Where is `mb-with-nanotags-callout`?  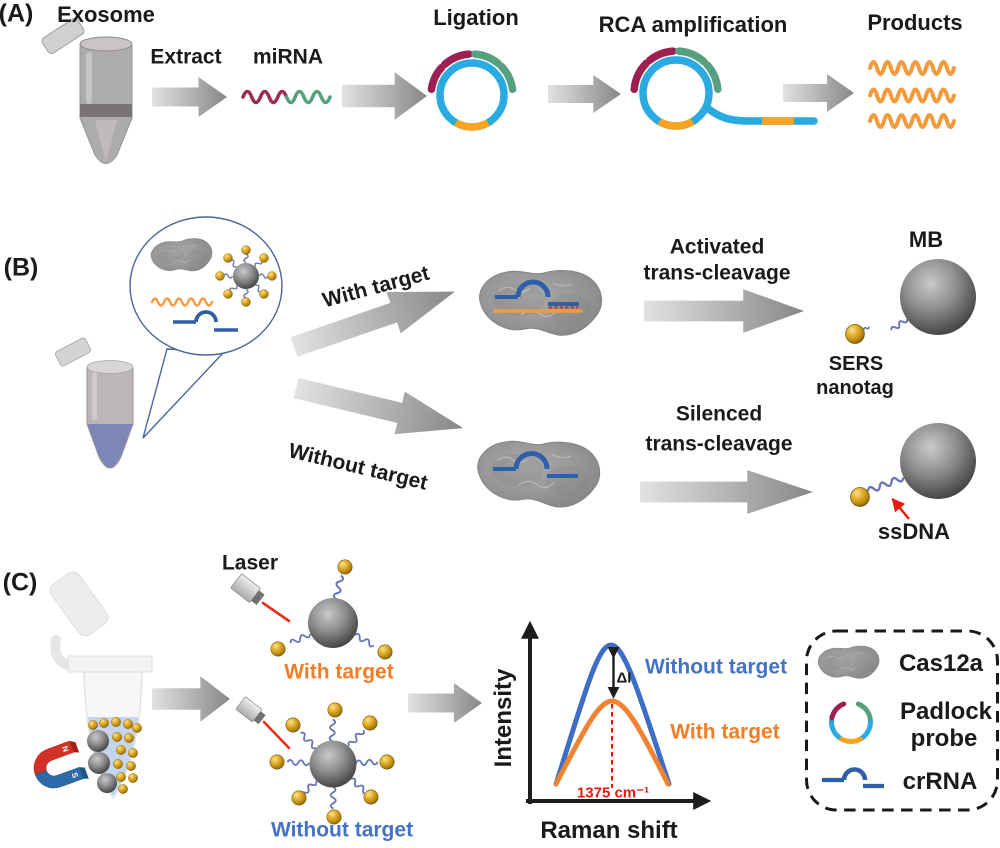
mb-with-nanotags-callout is located at coordinates (246, 276).